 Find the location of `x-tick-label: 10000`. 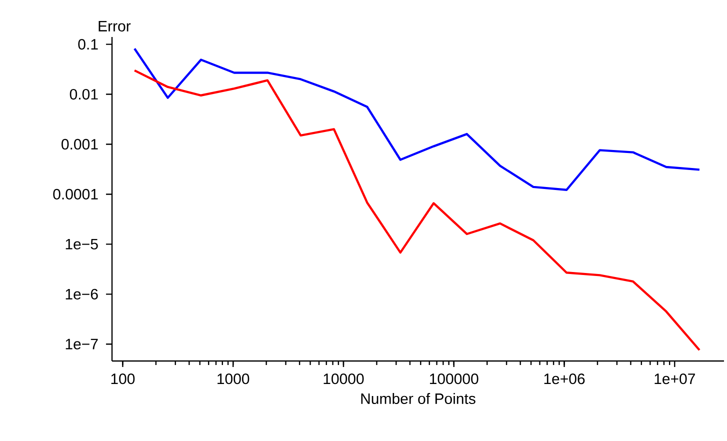

x-tick-label: 10000 is located at coordinates (344, 379).